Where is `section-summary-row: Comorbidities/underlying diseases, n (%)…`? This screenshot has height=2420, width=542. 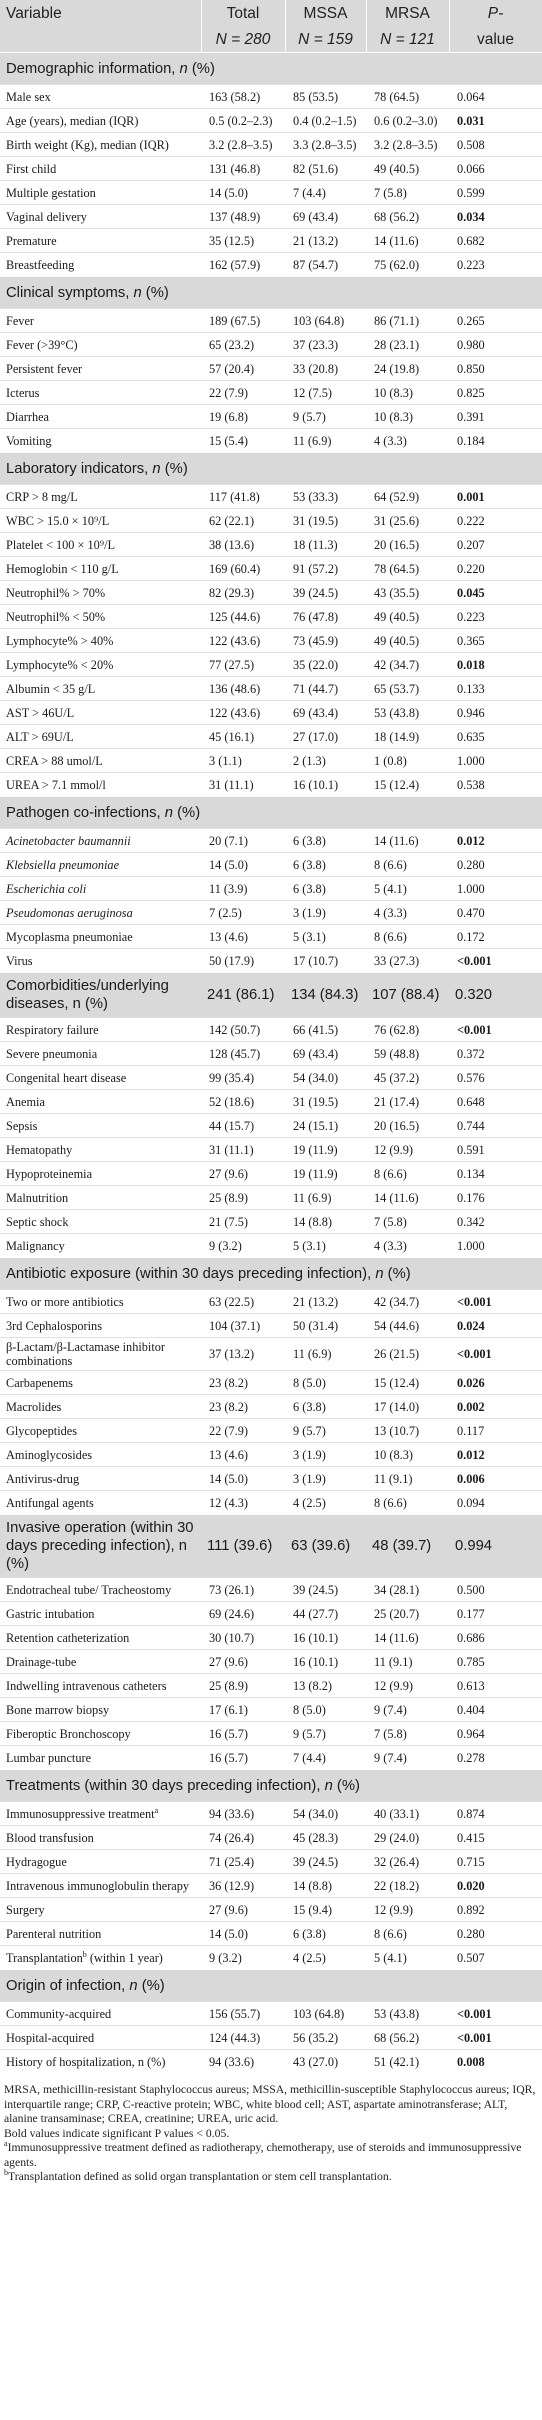
section-summary-row: Comorbidities/underlying diseases, n (%)… is located at coordinates (271, 995).